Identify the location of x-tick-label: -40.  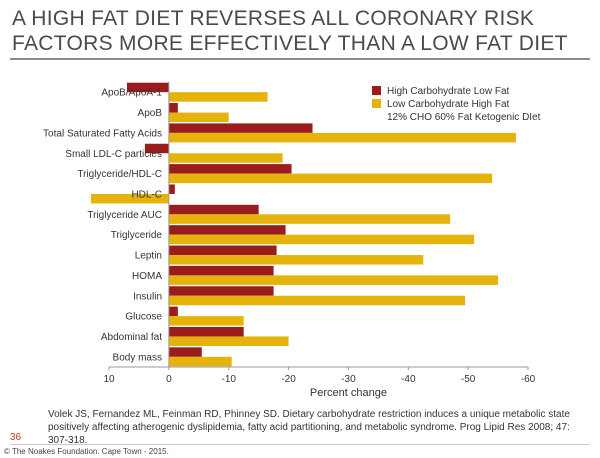
(408, 379).